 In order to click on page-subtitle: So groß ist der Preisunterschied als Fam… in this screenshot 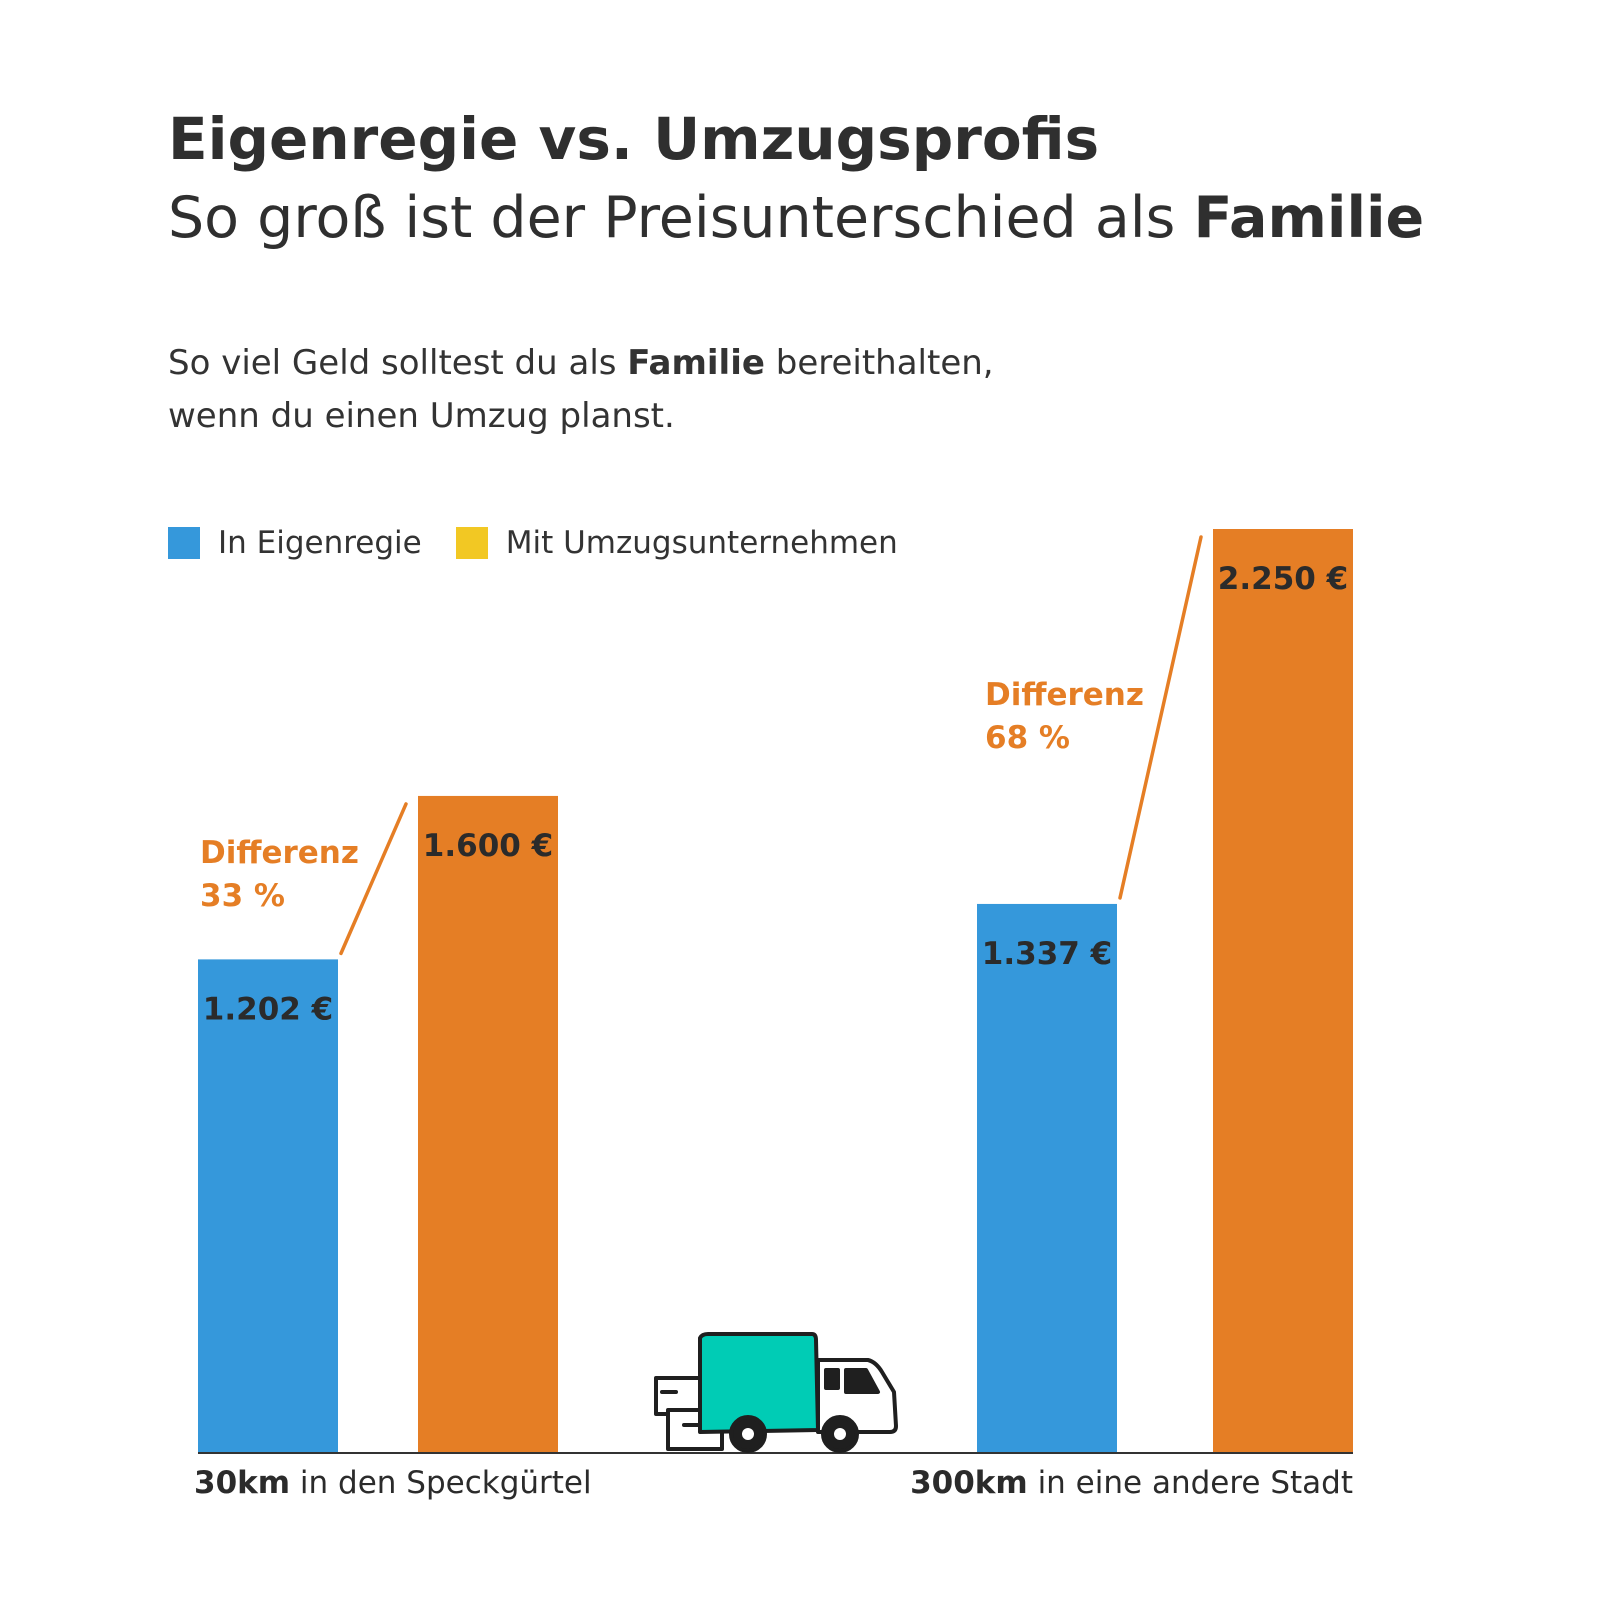, I will do `click(796, 218)`.